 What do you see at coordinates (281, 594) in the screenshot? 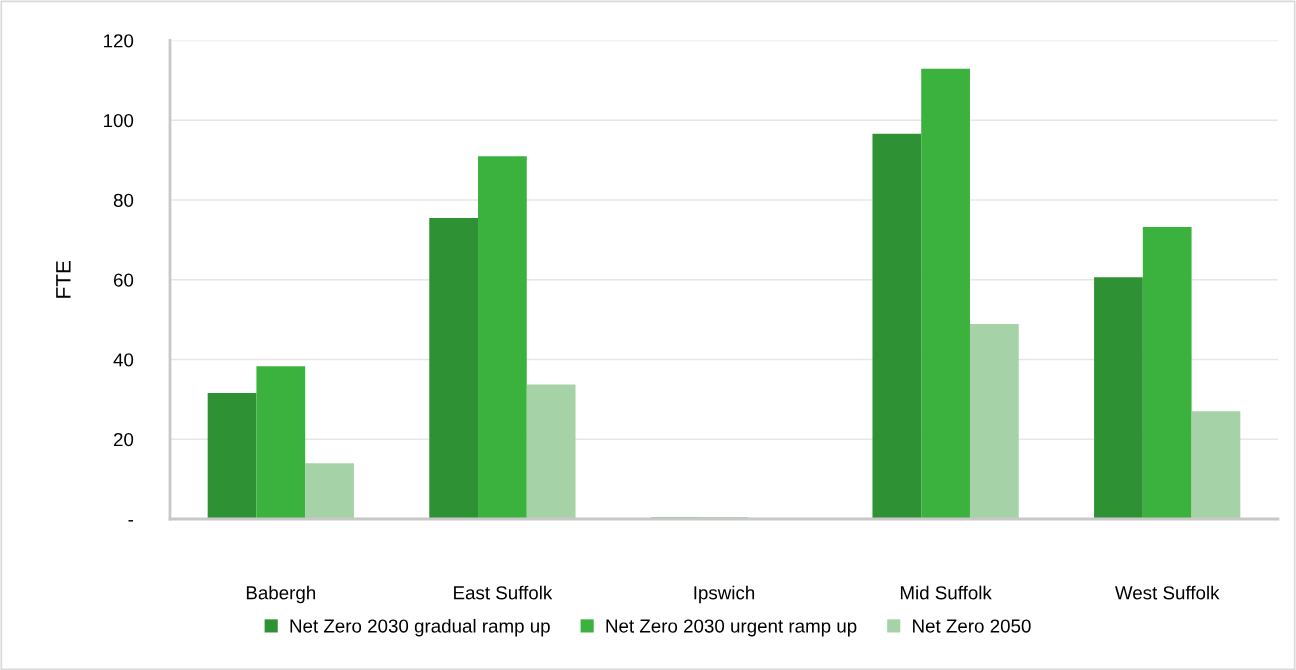
I see `x-tick-label: Babergh` at bounding box center [281, 594].